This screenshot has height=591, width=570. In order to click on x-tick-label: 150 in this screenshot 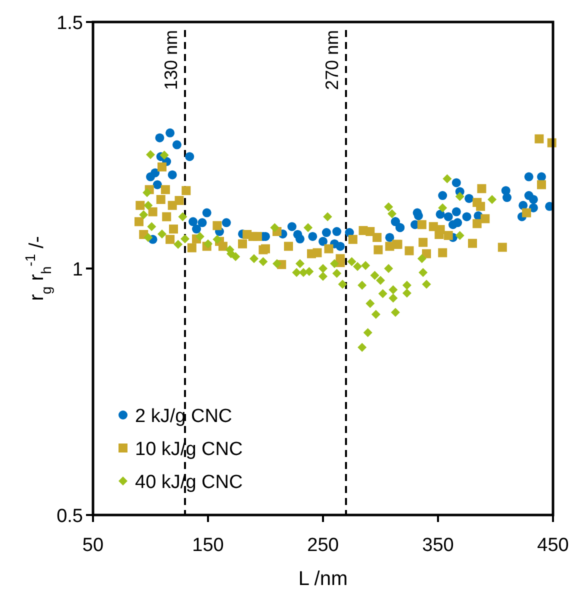, I will do `click(208, 545)`.